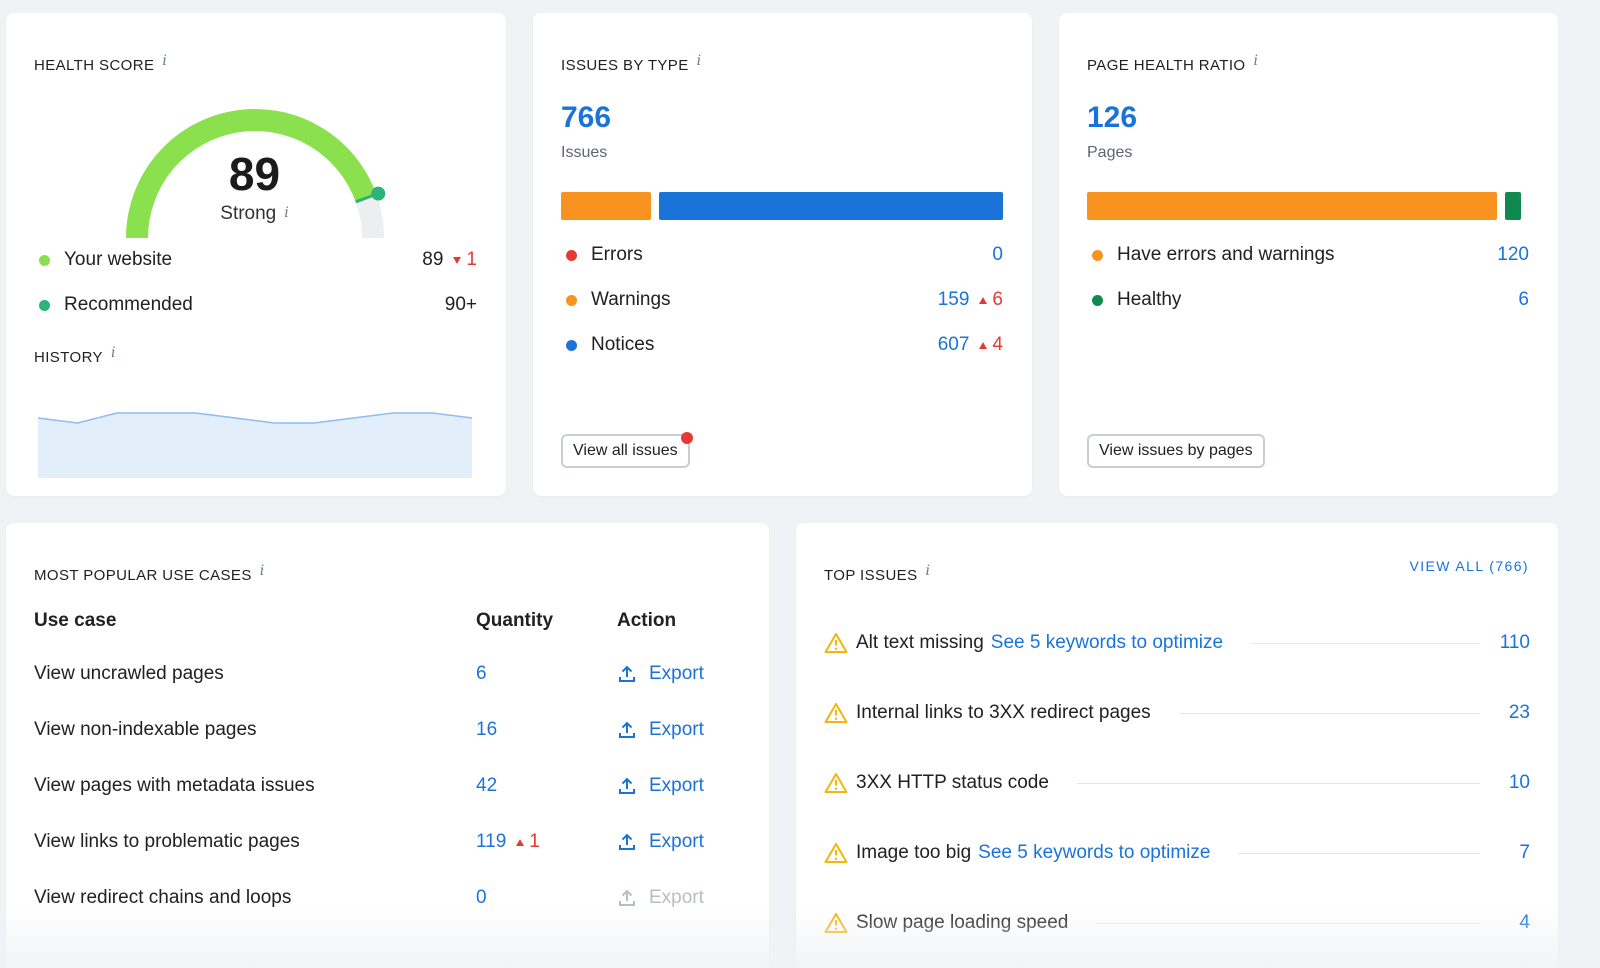 The height and width of the screenshot is (968, 1600). What do you see at coordinates (920, 642) in the screenshot?
I see `issue-label: Alt text missing` at bounding box center [920, 642].